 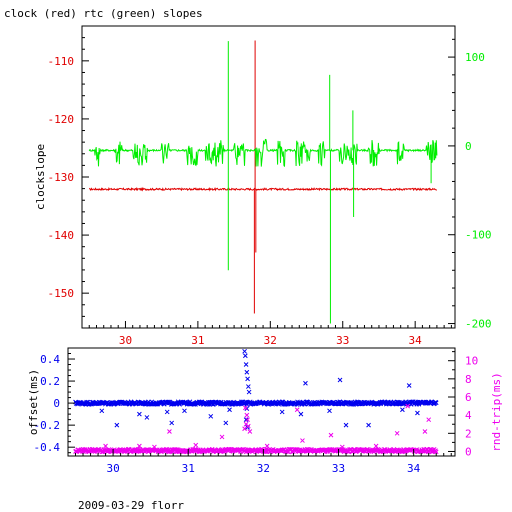 What do you see at coordinates (468, 379) in the screenshot?
I see `offset-y2-tick-label: 8` at bounding box center [468, 379].